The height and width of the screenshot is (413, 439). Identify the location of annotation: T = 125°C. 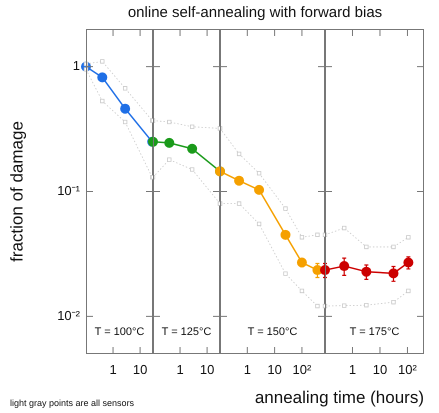
(187, 332).